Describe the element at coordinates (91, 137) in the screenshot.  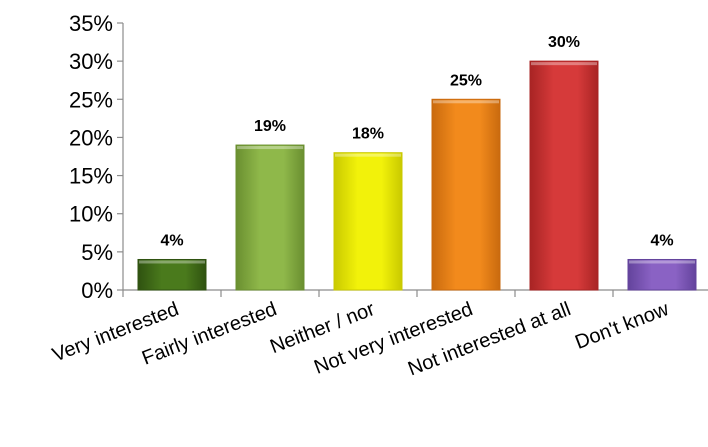
I see `y-tick-label: 20%` at that location.